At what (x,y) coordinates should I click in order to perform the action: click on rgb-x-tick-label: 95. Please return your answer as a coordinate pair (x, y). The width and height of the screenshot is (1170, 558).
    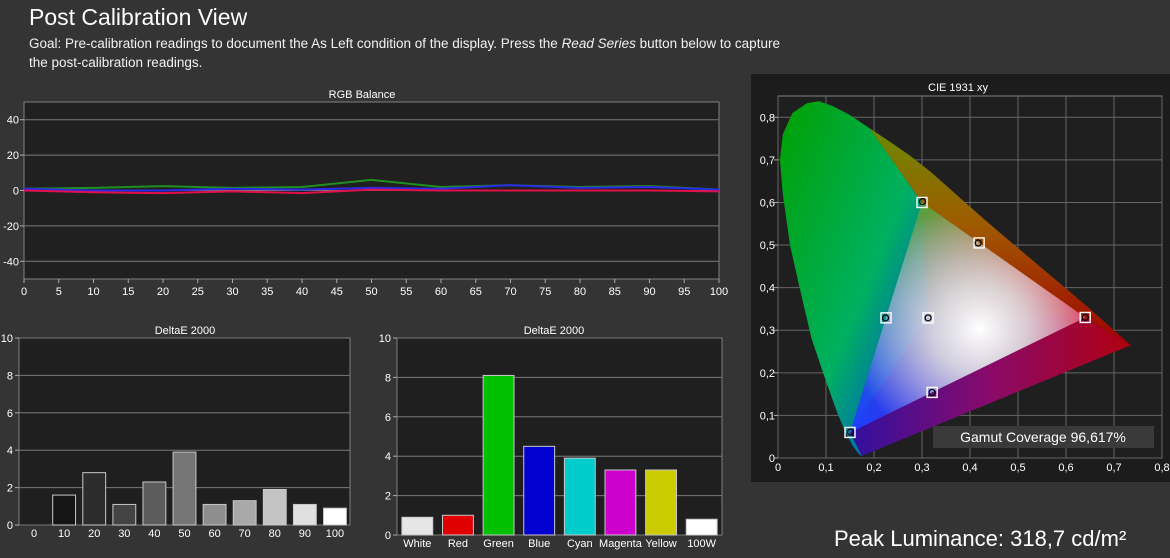
    Looking at the image, I should click on (684, 292).